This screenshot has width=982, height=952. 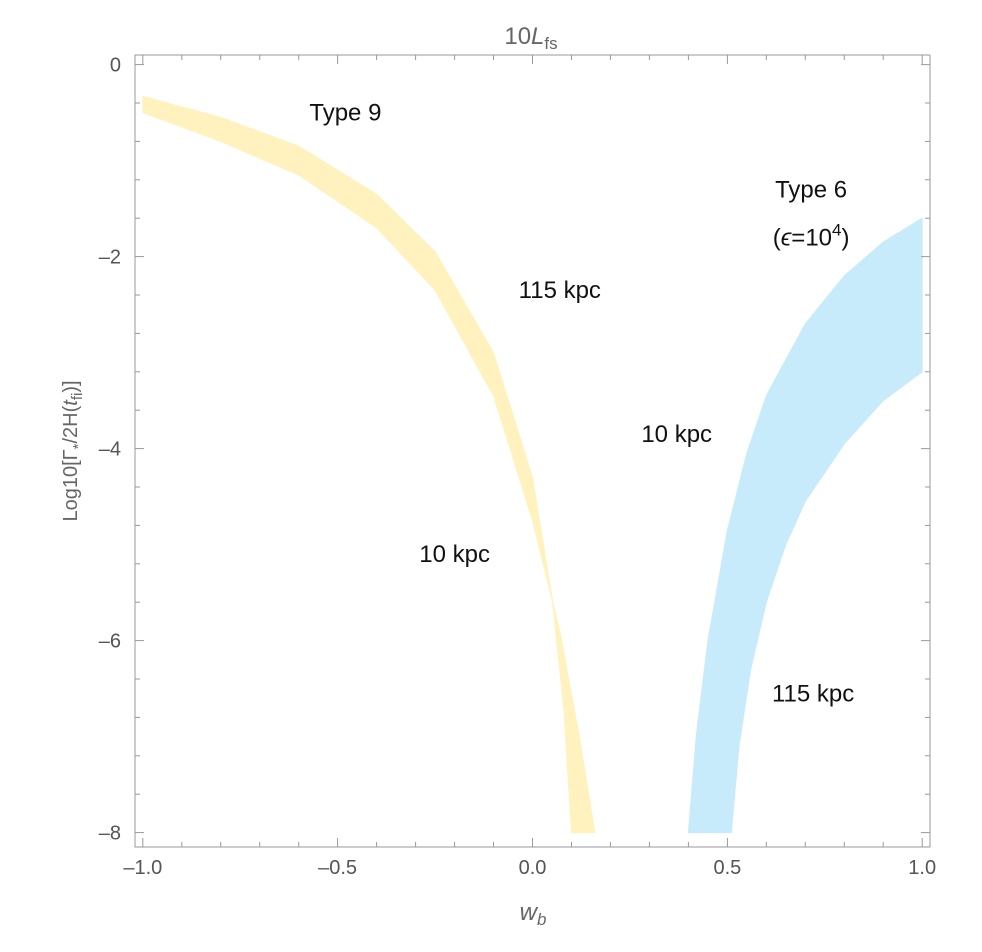 I want to click on y-tick-label: –2, so click(x=110, y=258).